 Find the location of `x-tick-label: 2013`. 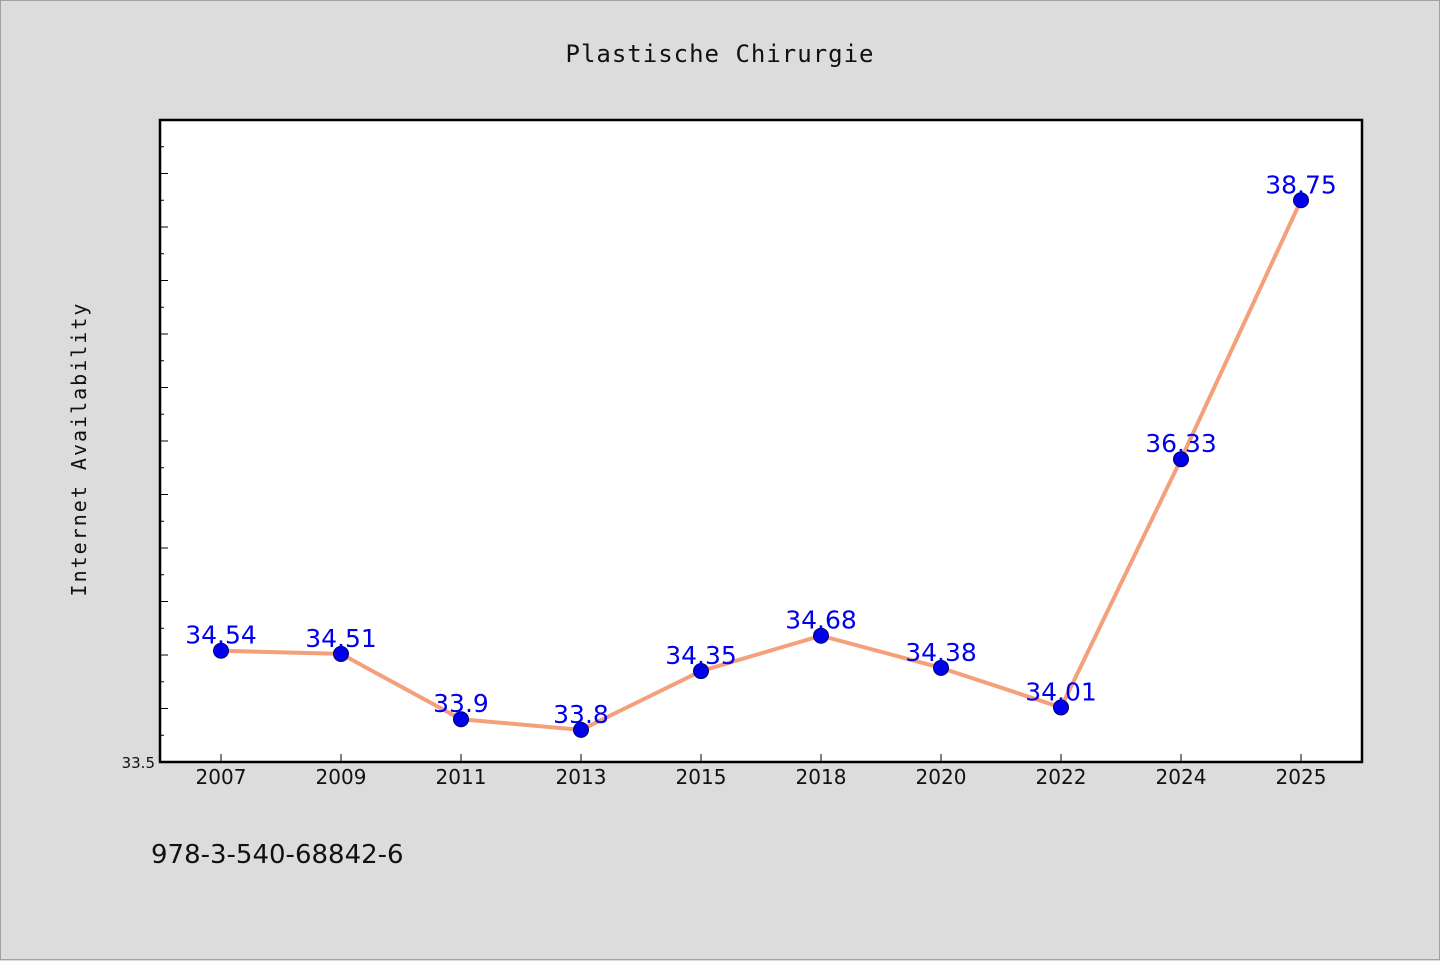

x-tick-label: 2013 is located at coordinates (581, 777).